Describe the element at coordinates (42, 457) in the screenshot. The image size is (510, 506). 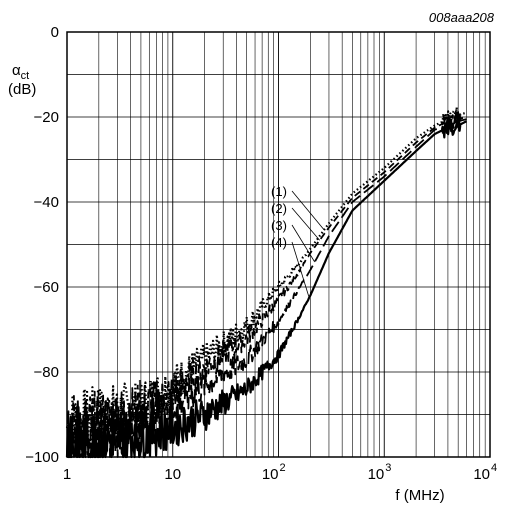
I see `y-tick-label: −100` at that location.